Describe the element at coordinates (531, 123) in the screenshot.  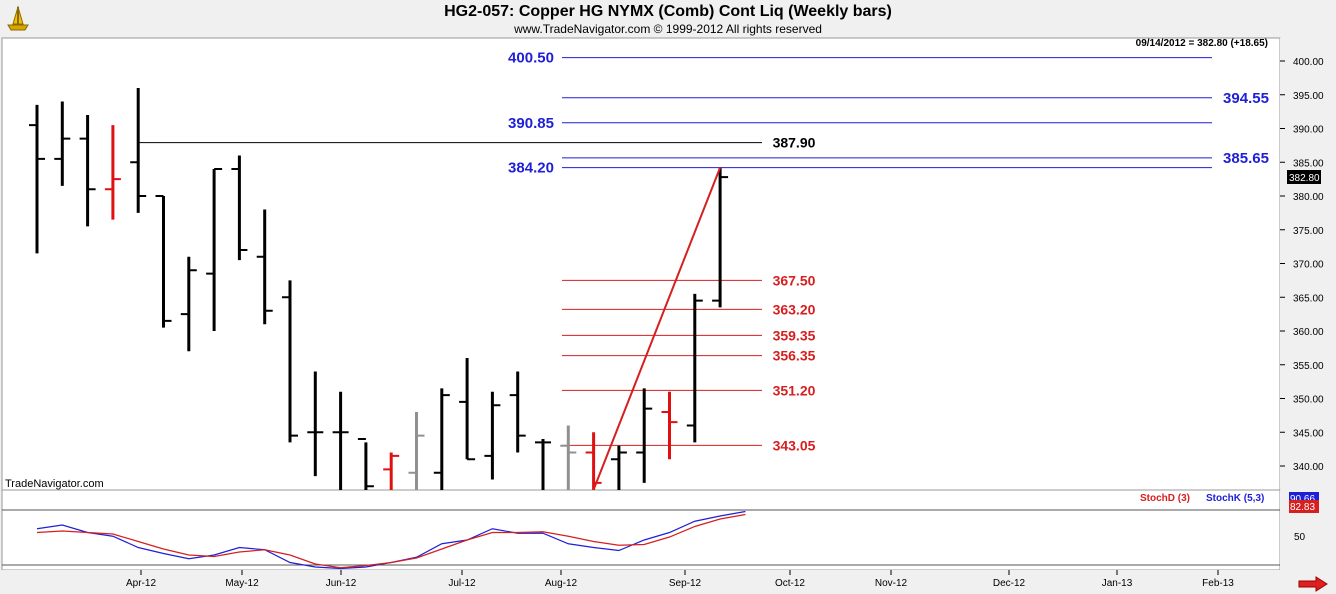
I see `level-label: 390.85` at that location.